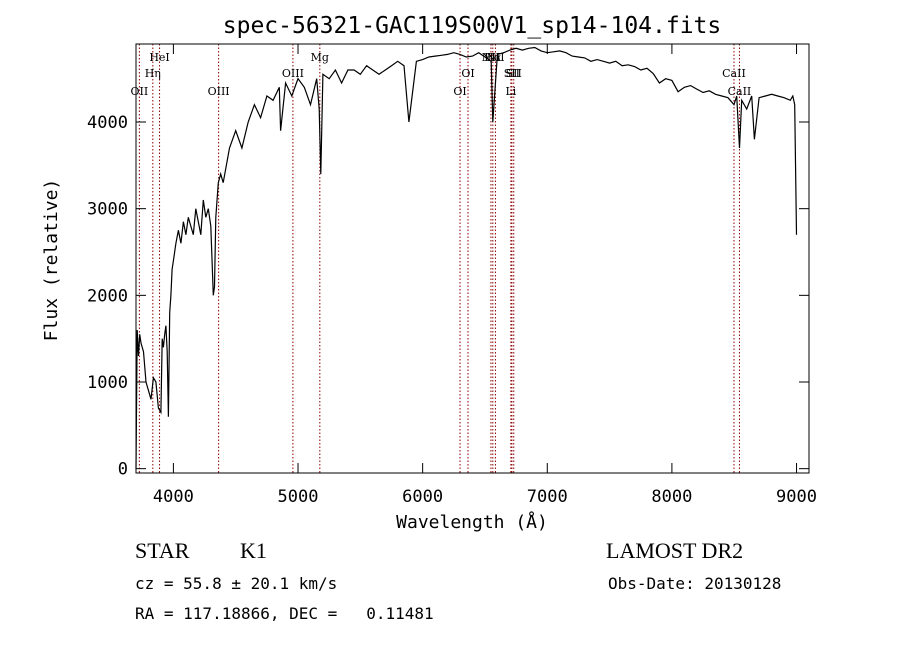  What do you see at coordinates (695, 583) in the screenshot?
I see `obs-date: Obs-Date: 20130128` at bounding box center [695, 583].